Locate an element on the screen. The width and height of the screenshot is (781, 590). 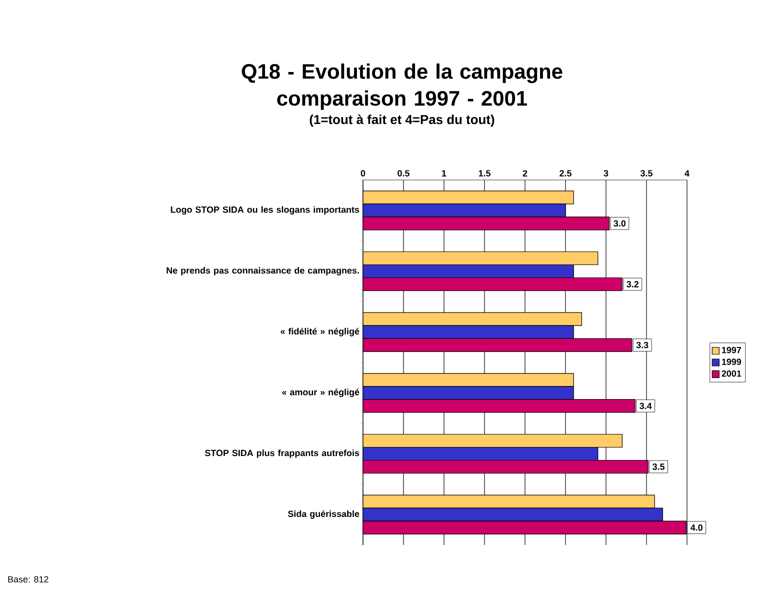
x-tick-label: 0.5 is located at coordinates (404, 173).